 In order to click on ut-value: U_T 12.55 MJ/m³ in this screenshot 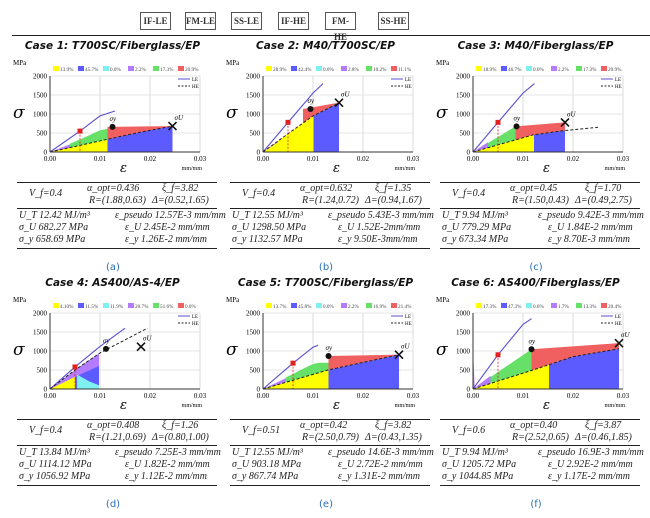, I will do `click(267, 452)`.